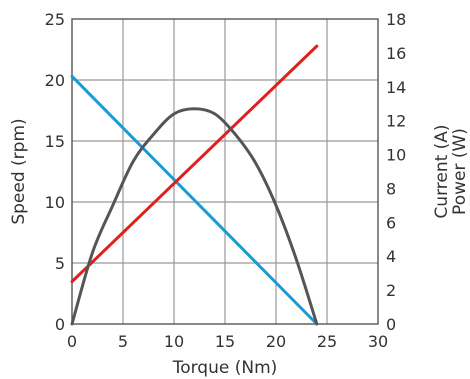  What do you see at coordinates (460, 171) in the screenshot?
I see `y-axis-right-label-power: Power (W)` at bounding box center [460, 171].